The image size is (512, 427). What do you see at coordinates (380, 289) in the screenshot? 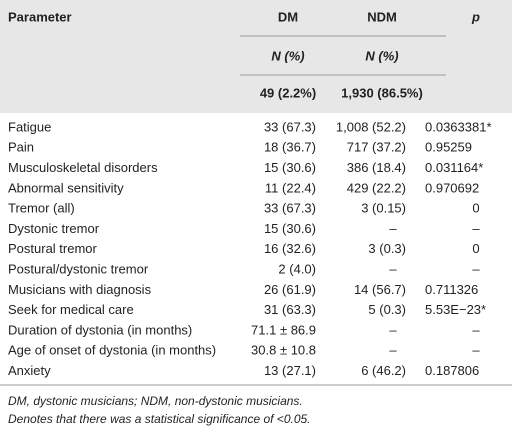
I see `ndm-cell: 14 (56.7)` at bounding box center [380, 289].